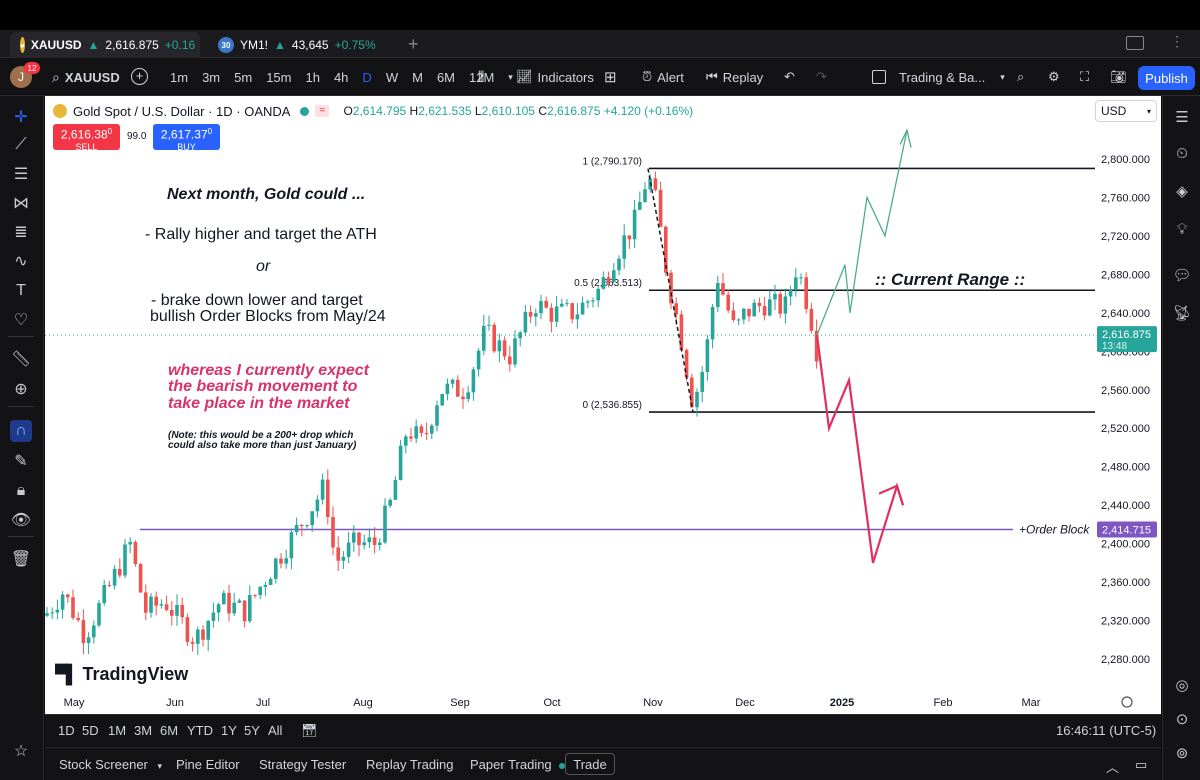 This screenshot has height=780, width=1200. Describe the element at coordinates (21, 232) in the screenshot. I see `fib-tools-icon: ≣` at that location.